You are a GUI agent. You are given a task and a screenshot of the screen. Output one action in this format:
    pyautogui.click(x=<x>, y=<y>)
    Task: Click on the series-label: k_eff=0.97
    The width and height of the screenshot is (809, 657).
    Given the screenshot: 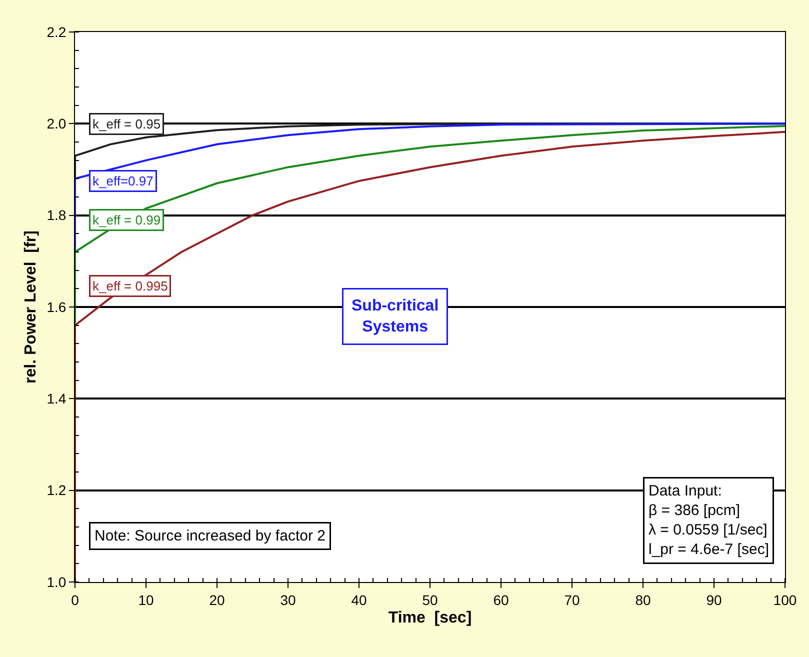 What is the action you would take?
    pyautogui.click(x=123, y=181)
    